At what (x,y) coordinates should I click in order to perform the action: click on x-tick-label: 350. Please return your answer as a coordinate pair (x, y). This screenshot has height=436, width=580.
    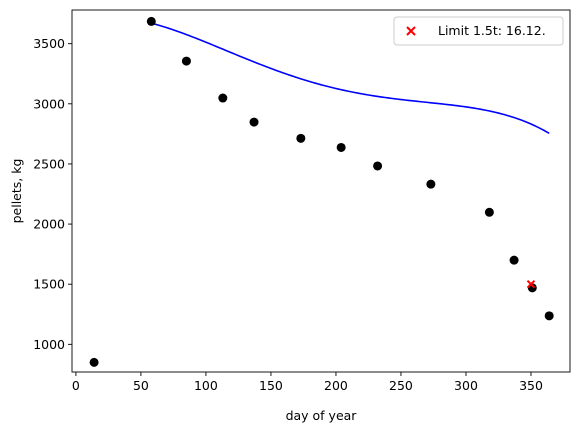
    Looking at the image, I should click on (531, 385).